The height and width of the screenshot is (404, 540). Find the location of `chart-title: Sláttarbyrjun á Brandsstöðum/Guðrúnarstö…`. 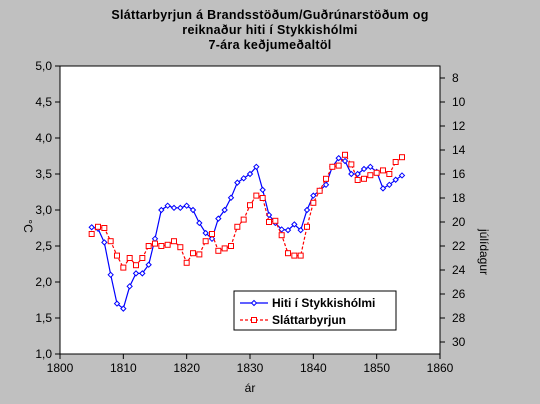

chart-title: Sláttarbyrjun á Brandsstöðum/Guðrúnarstö… is located at coordinates (270, 30).